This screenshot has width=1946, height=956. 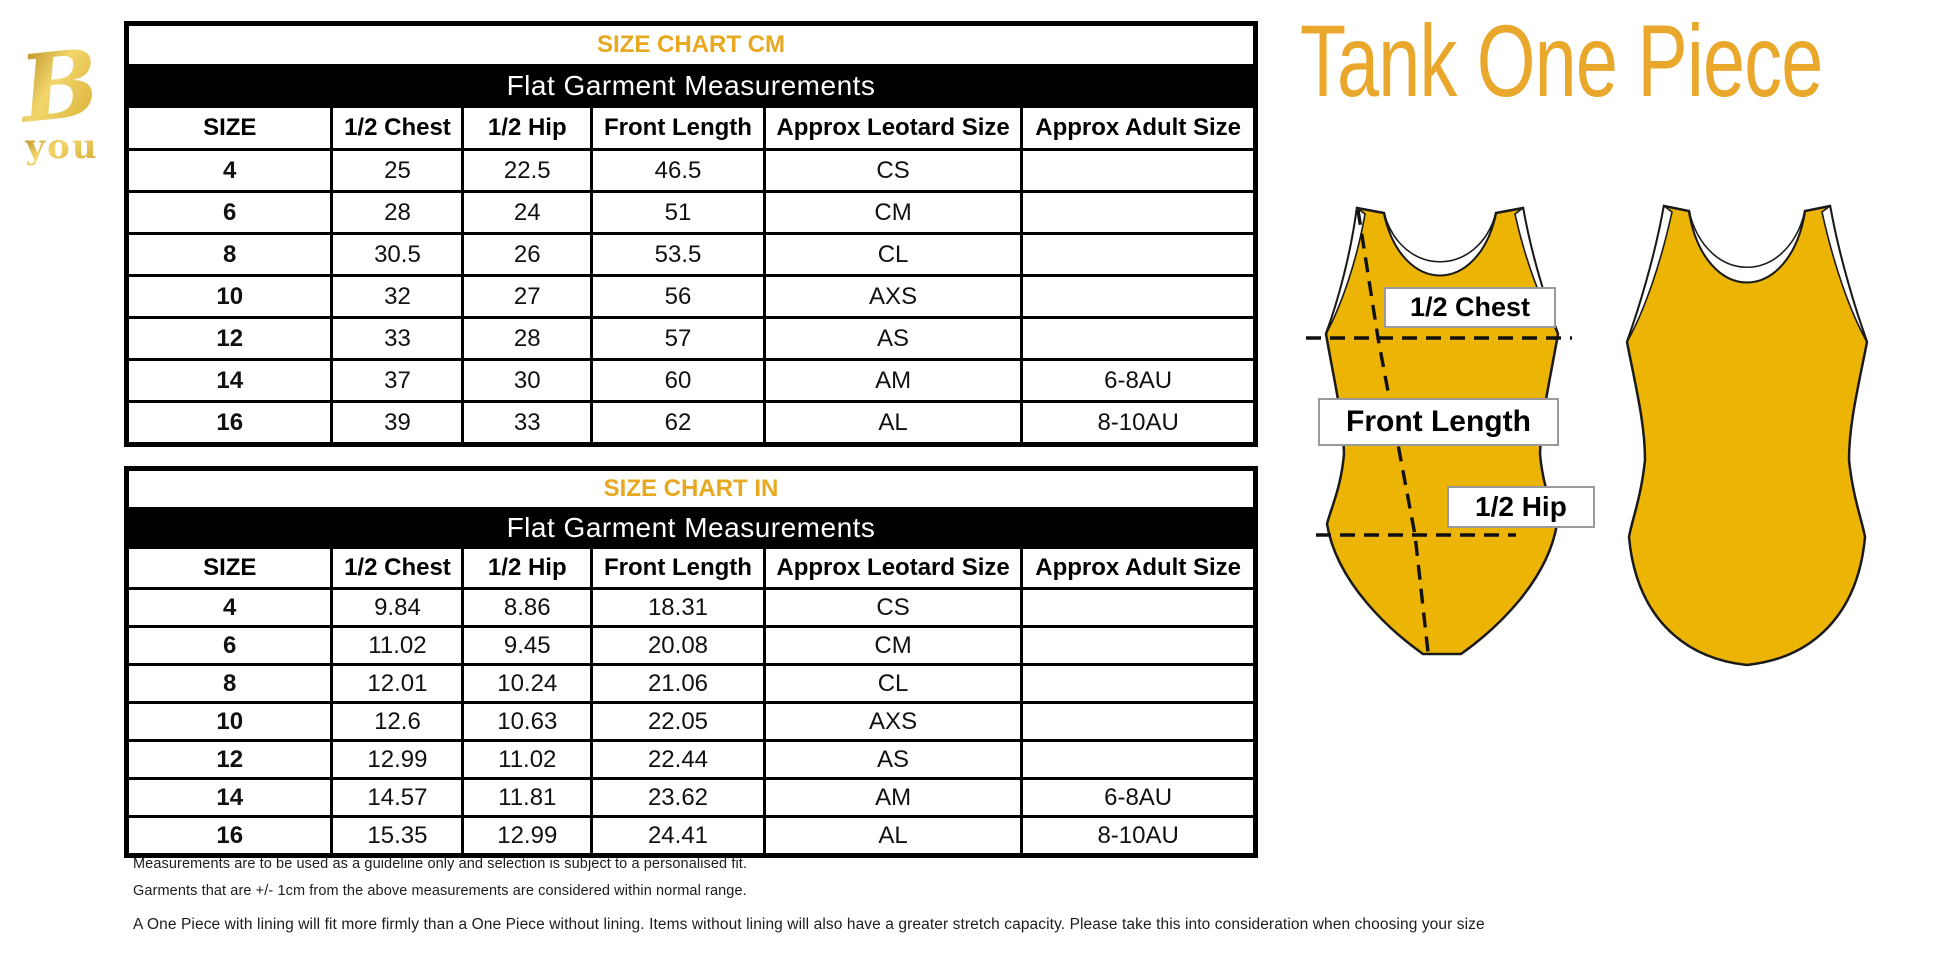 What do you see at coordinates (1138, 128) in the screenshot?
I see `column-header: Approx Adult Size` at bounding box center [1138, 128].